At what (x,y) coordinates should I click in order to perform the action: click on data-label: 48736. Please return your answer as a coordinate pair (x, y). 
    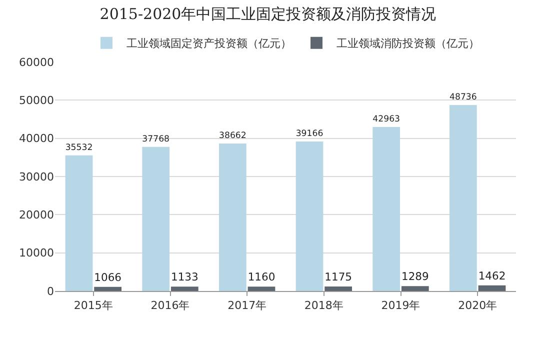
    Looking at the image, I should click on (463, 97).